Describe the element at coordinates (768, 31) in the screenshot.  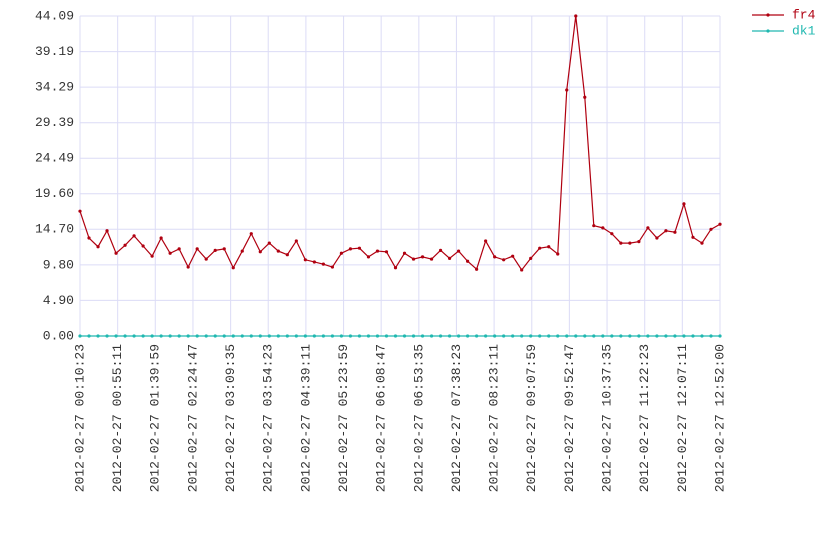
I see `legend-marker` at that location.